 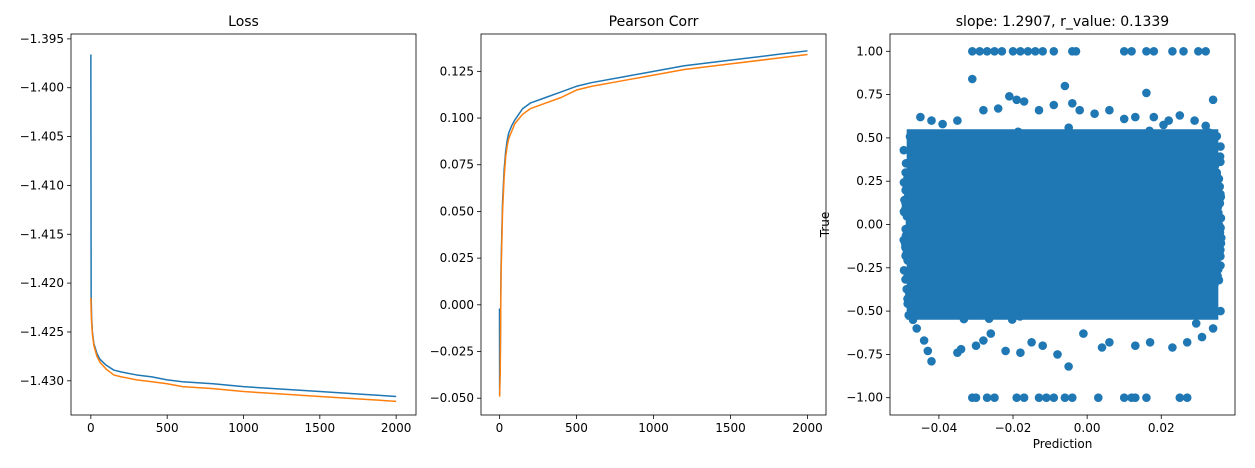 I want to click on chart-title: slope: 1.2907, r_value: 0.1339, so click(x=1062, y=22).